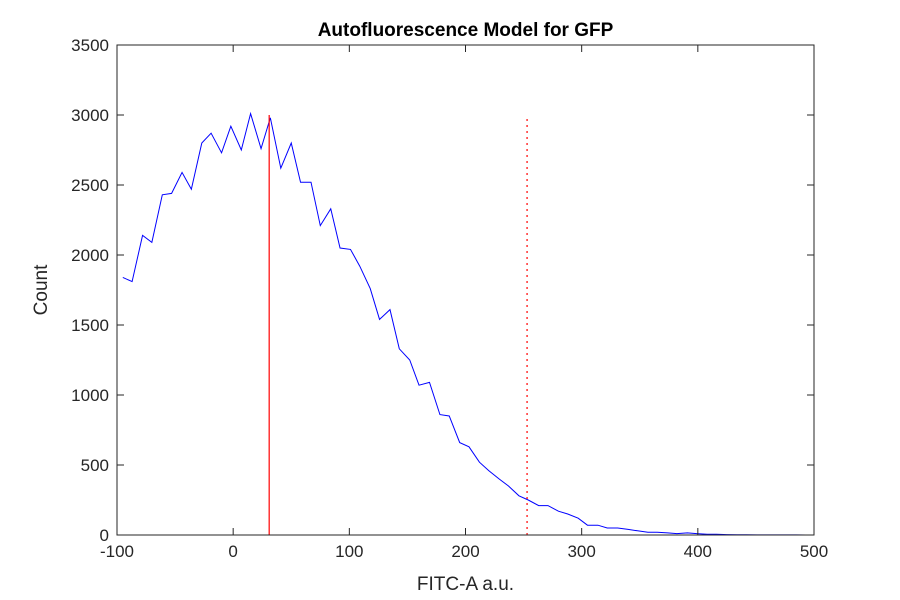 The image size is (900, 600). I want to click on x-tick-label: 300, so click(581, 551).